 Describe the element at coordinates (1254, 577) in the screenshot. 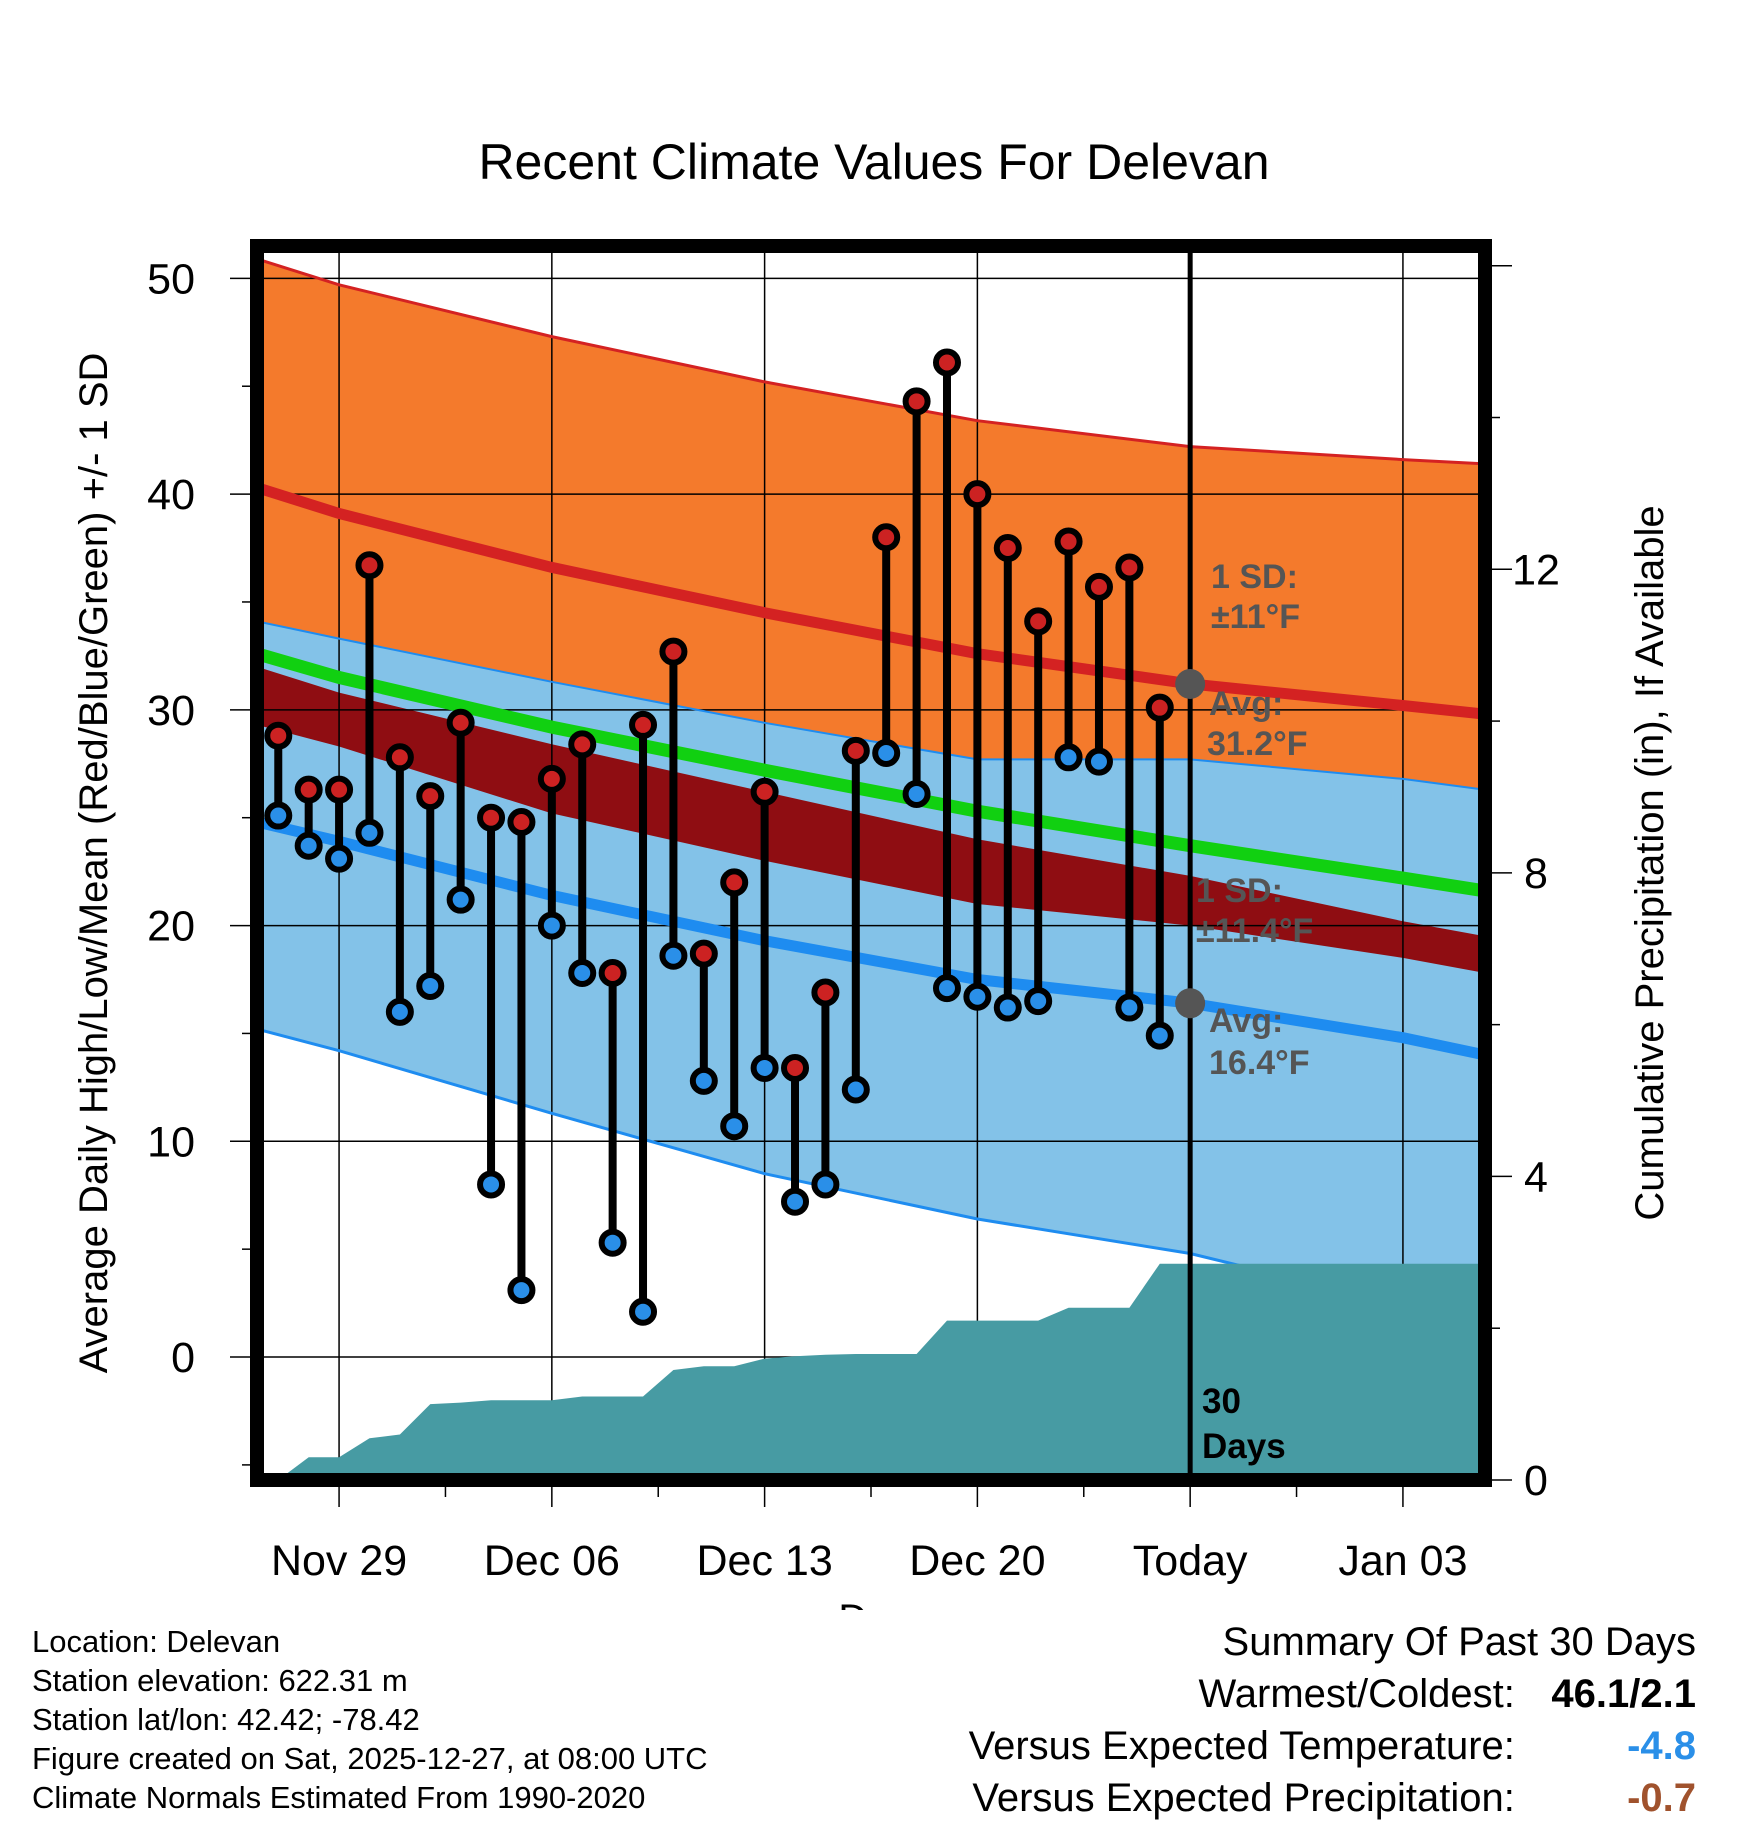

I see `high-sd-label: 1 SD:` at that location.